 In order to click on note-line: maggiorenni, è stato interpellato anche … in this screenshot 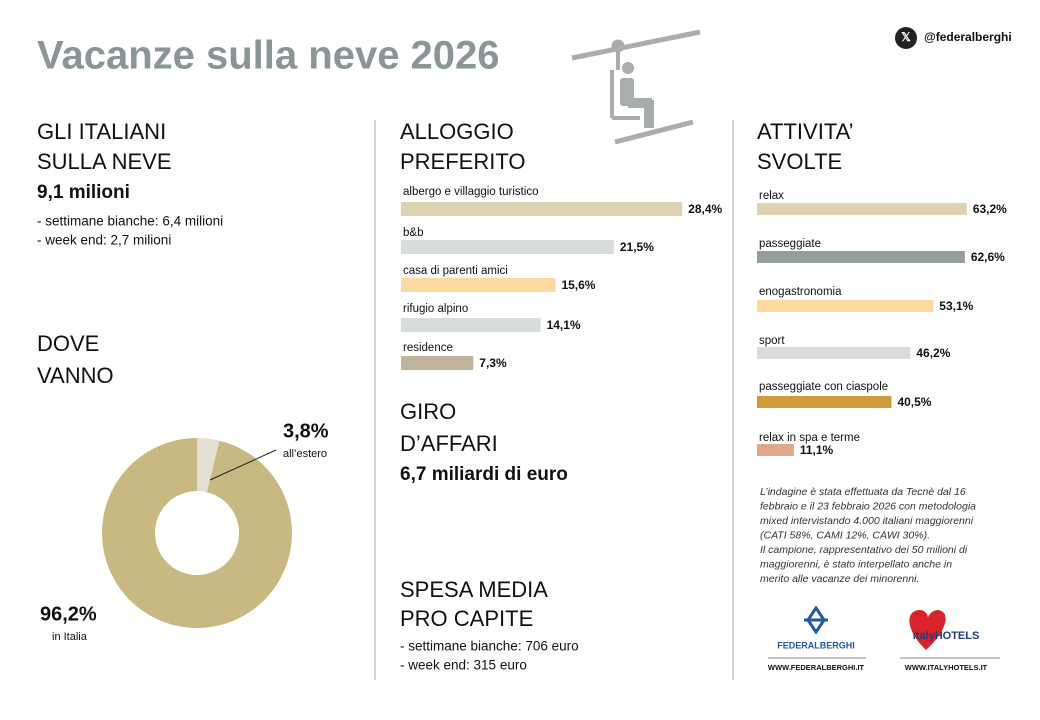, I will do `click(856, 564)`.